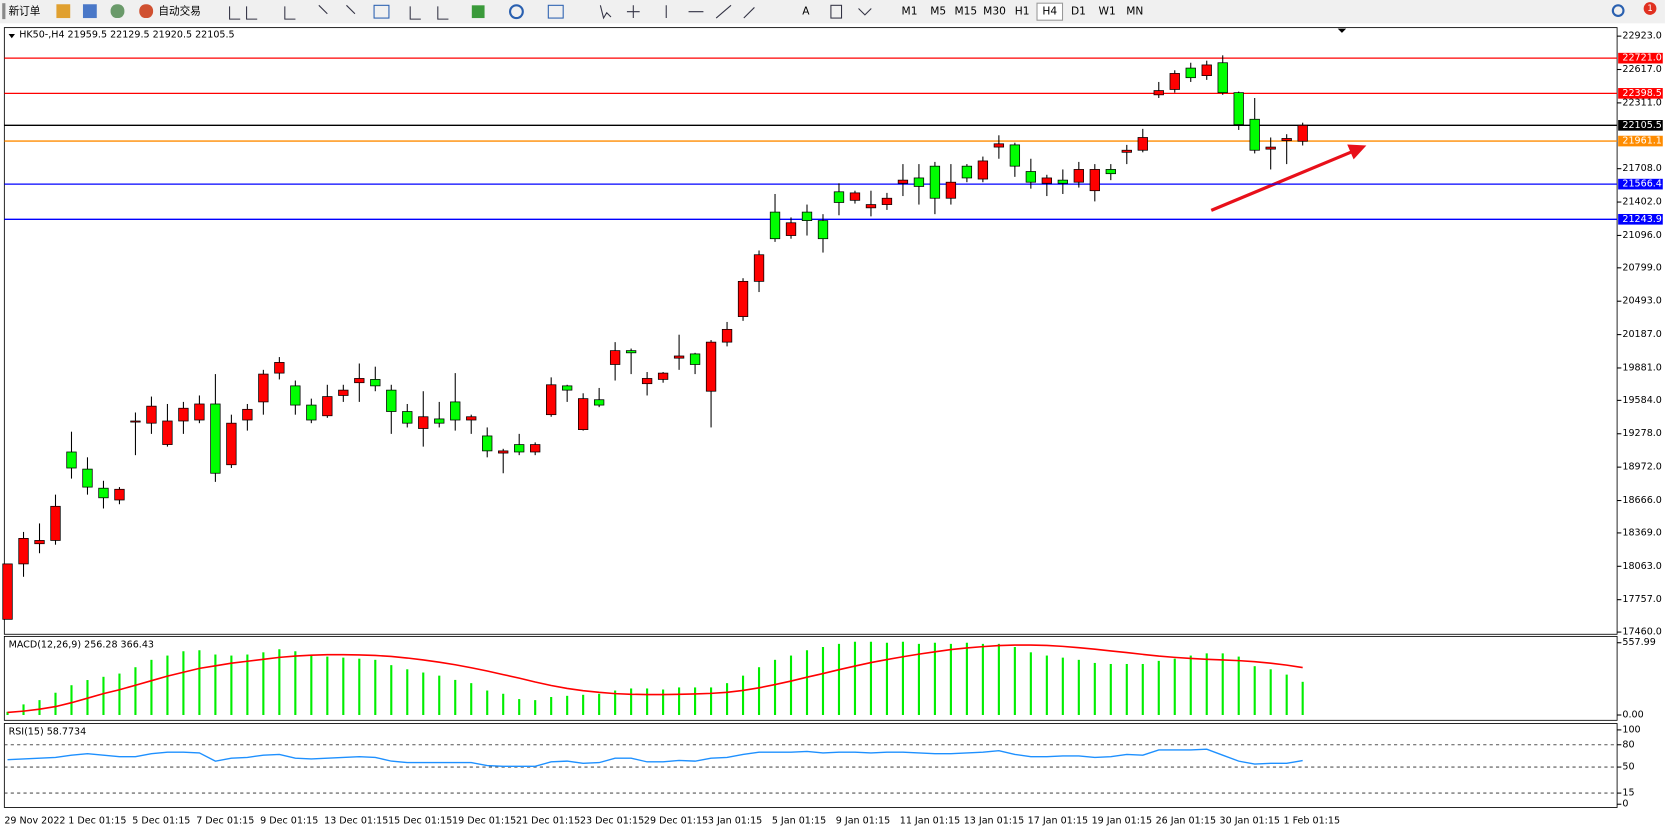  I want to click on y-tick-label: 21096.0, so click(1641, 235).